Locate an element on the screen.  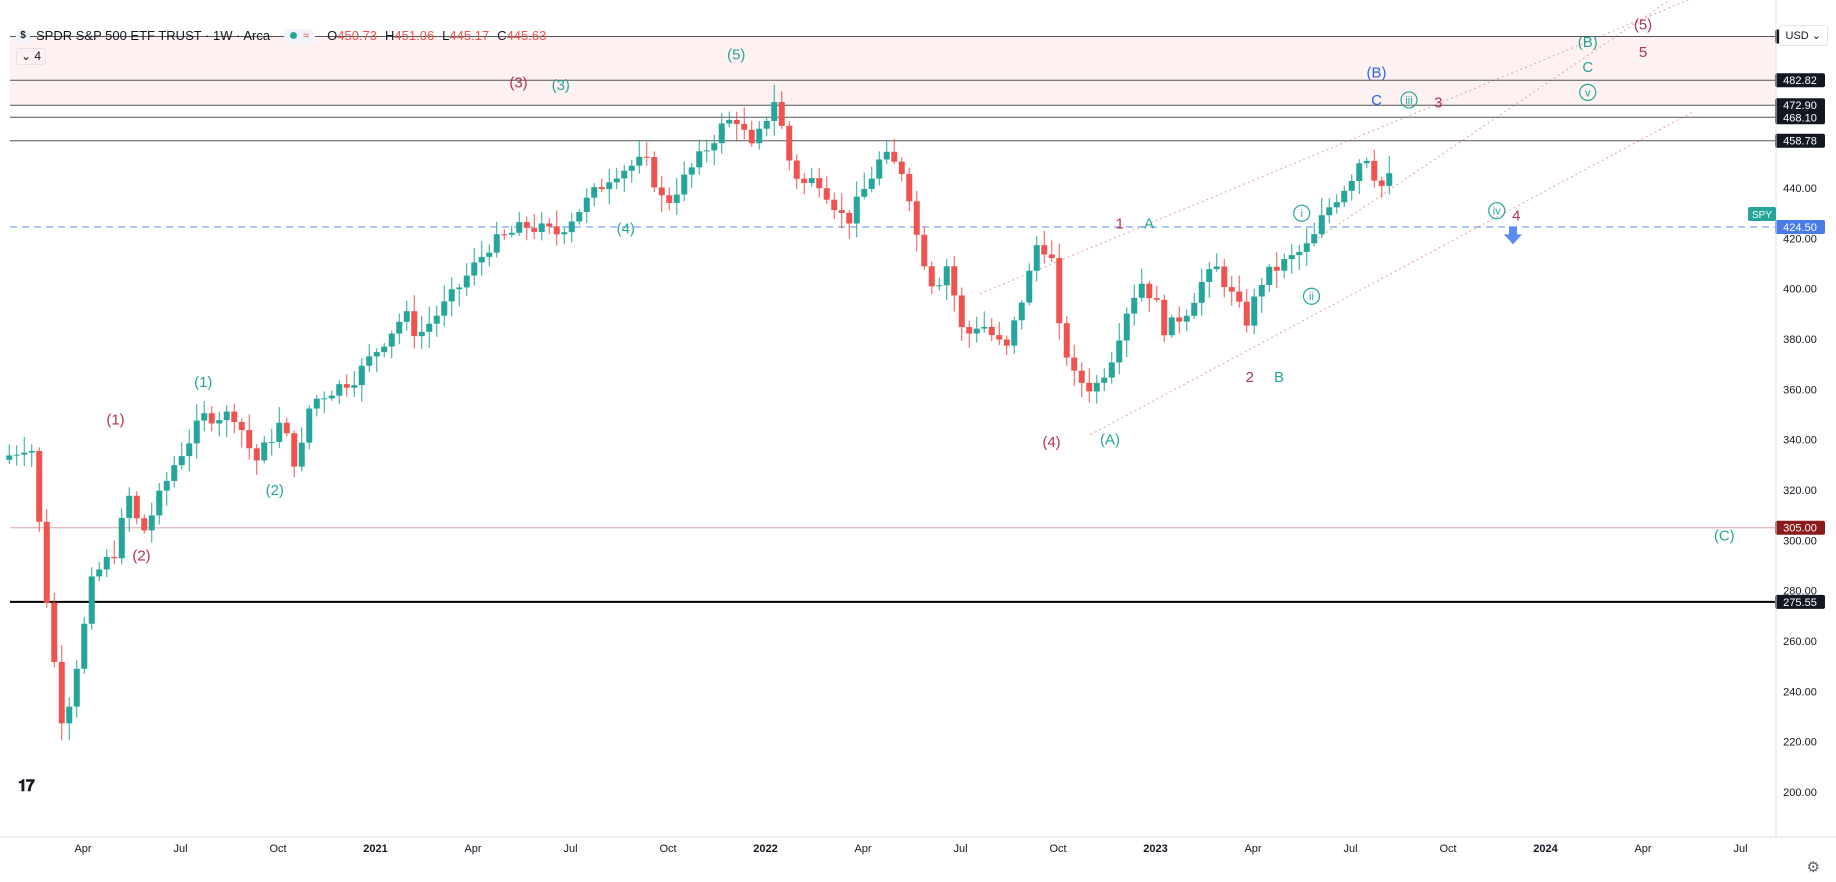
y-tick-label: 300.00 is located at coordinates (1800, 541).